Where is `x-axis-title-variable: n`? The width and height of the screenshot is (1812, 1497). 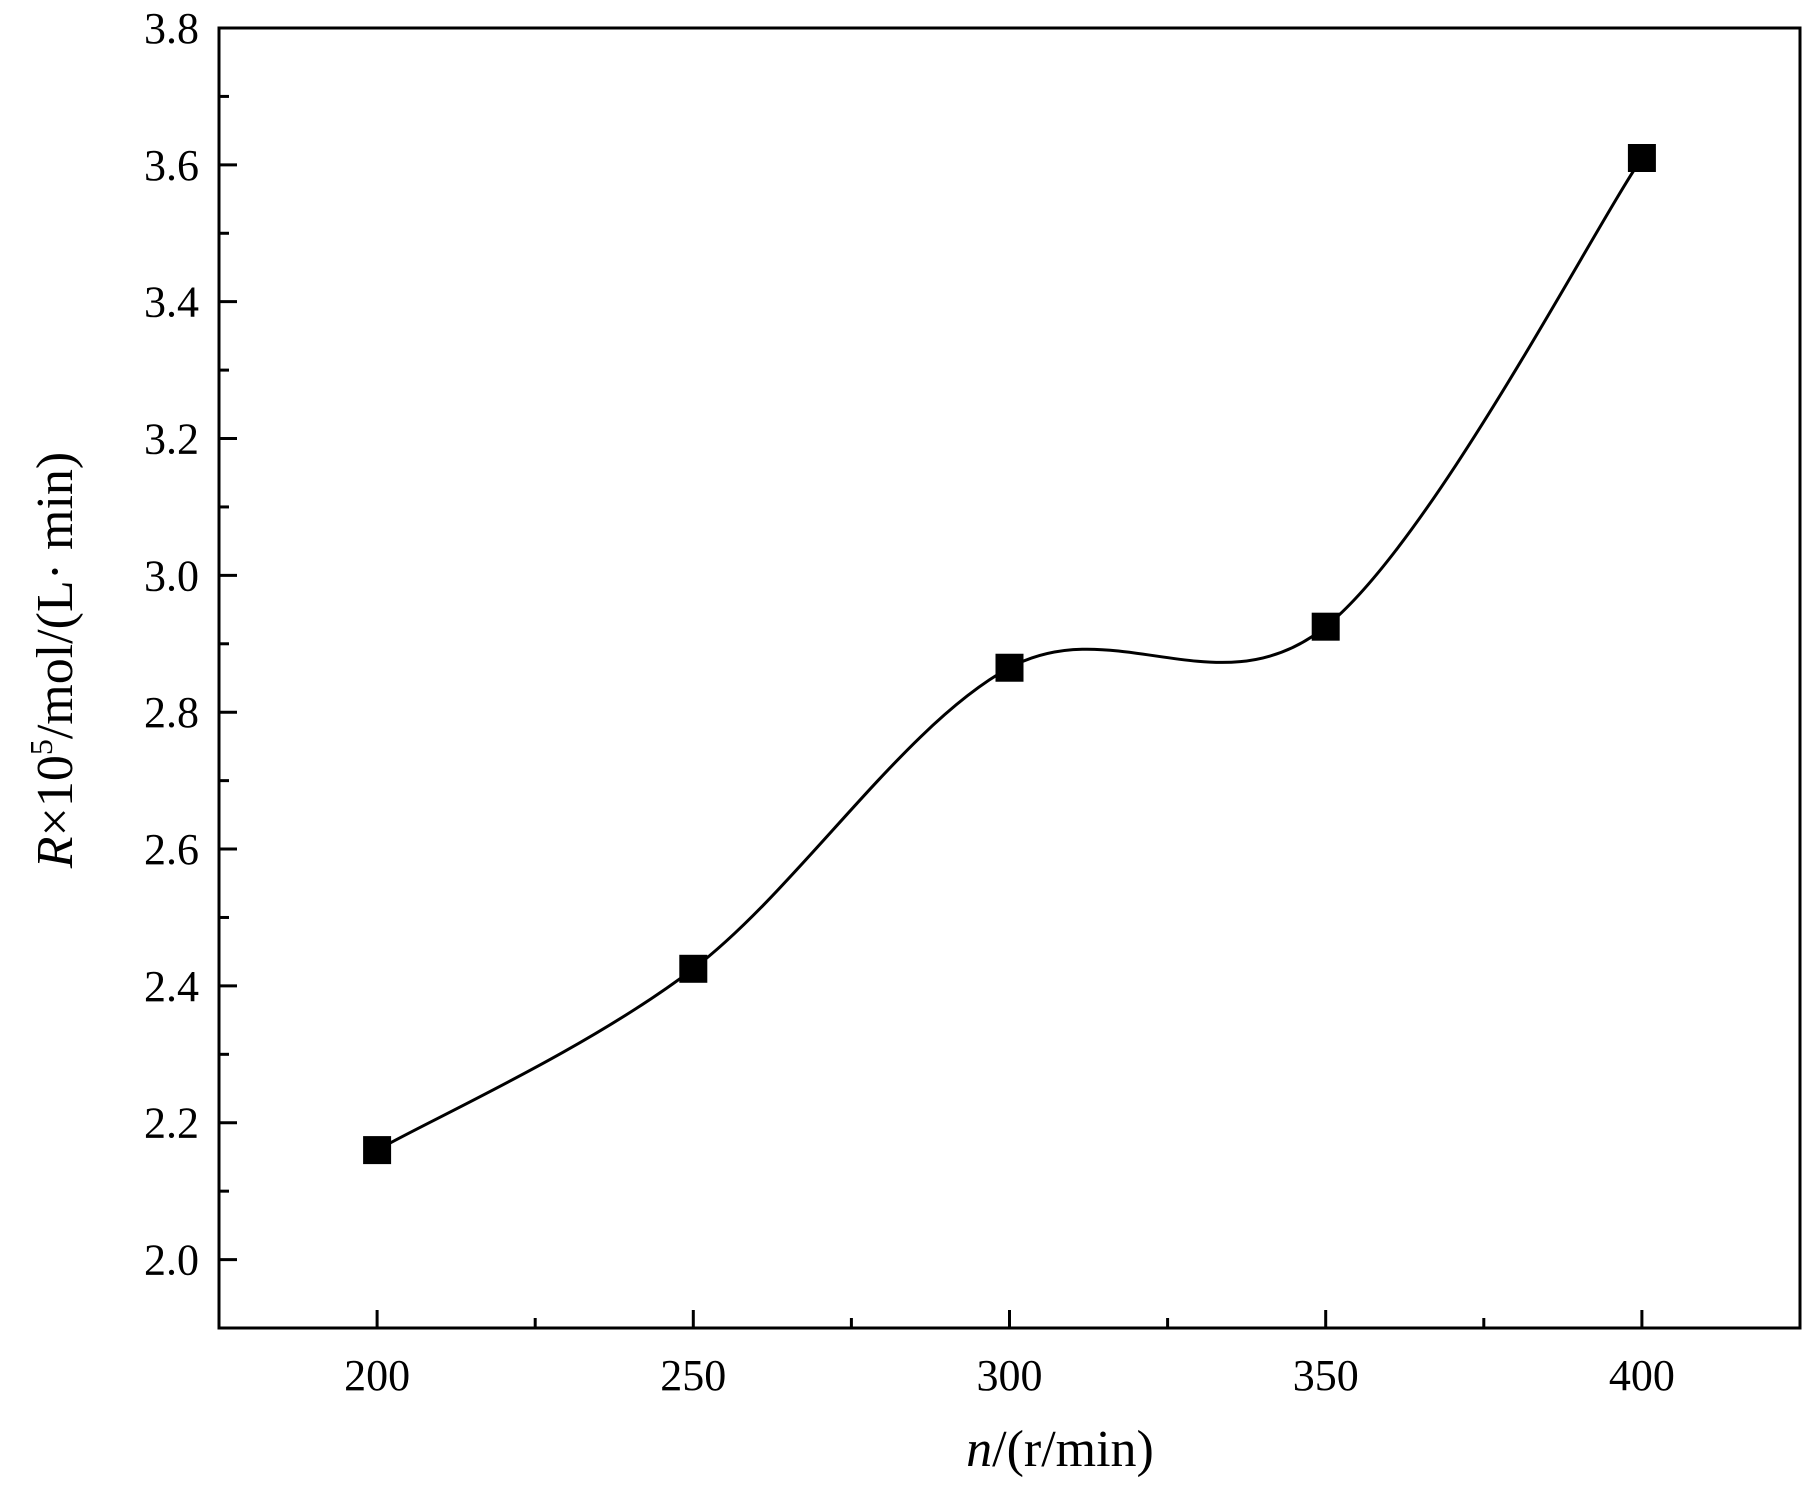 x-axis-title-variable: n is located at coordinates (979, 1449).